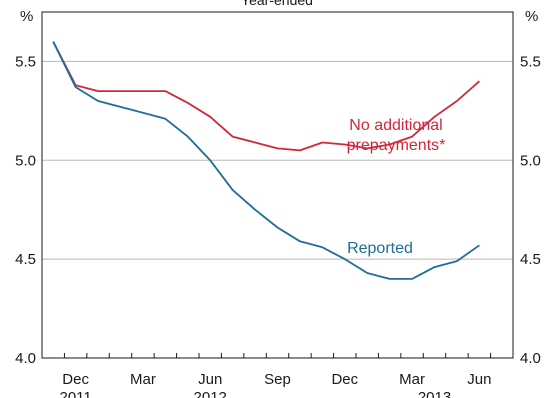 The width and height of the screenshot is (546, 398). Describe the element at coordinates (277, 4) in the screenshot. I see `chart-subtitle: Year-ended` at that location.